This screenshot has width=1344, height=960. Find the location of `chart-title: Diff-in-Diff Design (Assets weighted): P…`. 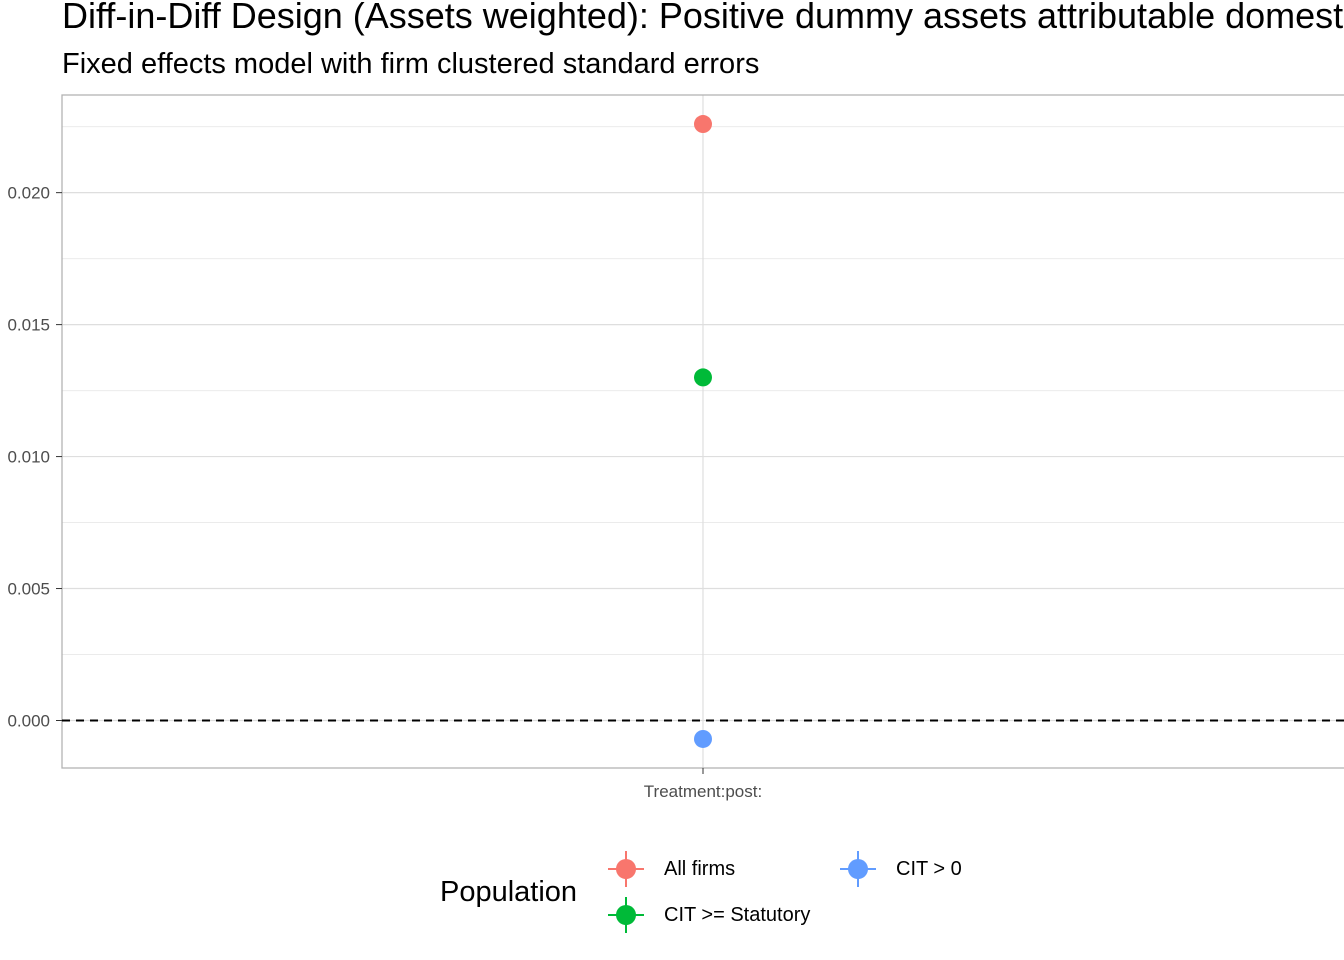

chart-title: Diff-in-Diff Design (Assets weighted): P… is located at coordinates (703, 18).